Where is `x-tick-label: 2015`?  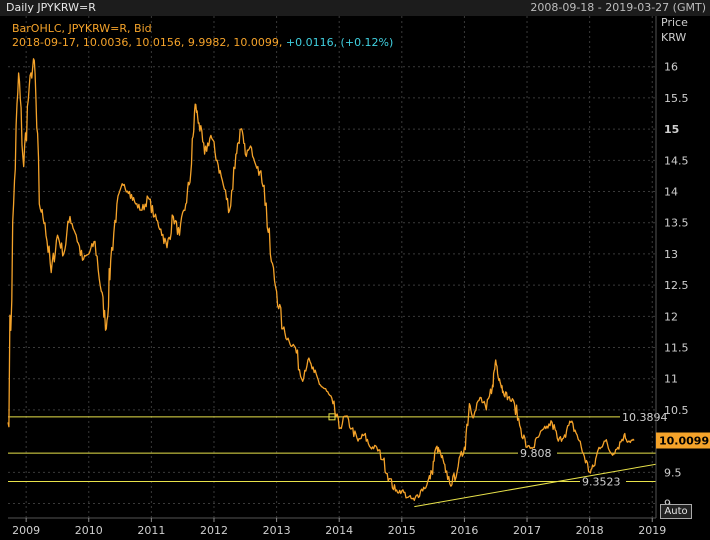 x-tick-label: 2015 is located at coordinates (402, 530).